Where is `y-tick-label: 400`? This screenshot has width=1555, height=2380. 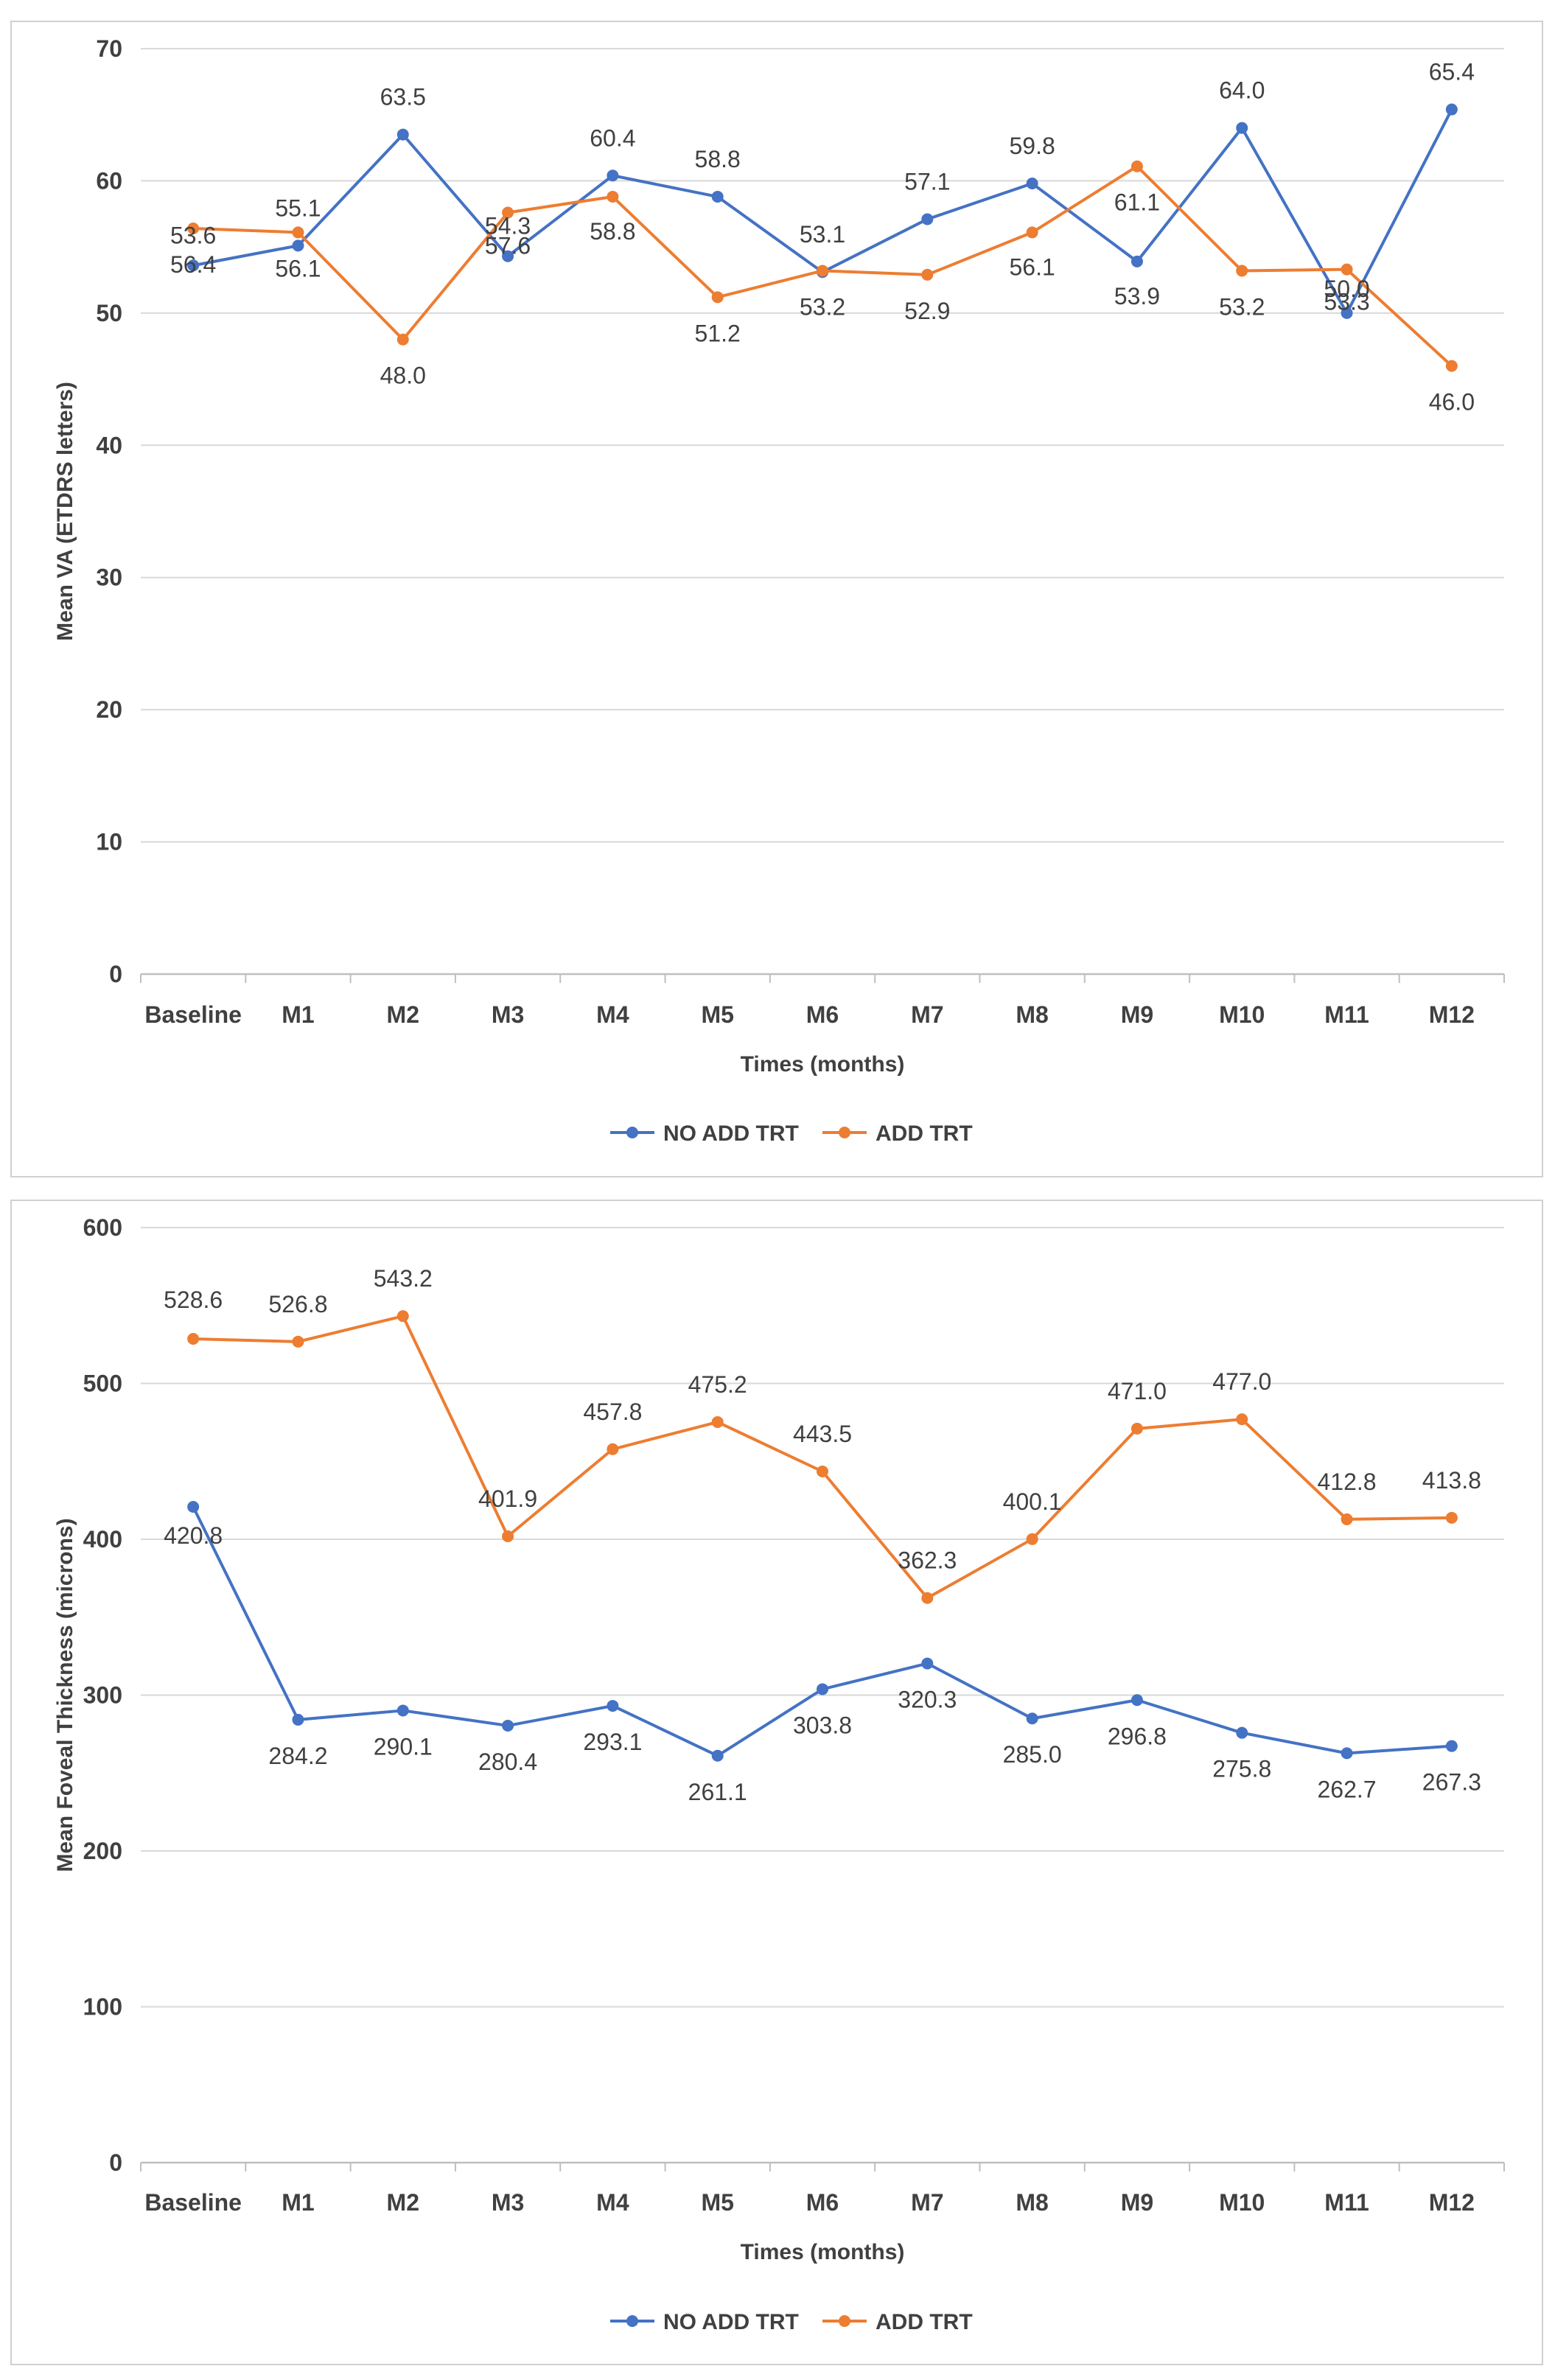 y-tick-label: 400 is located at coordinates (102, 1540).